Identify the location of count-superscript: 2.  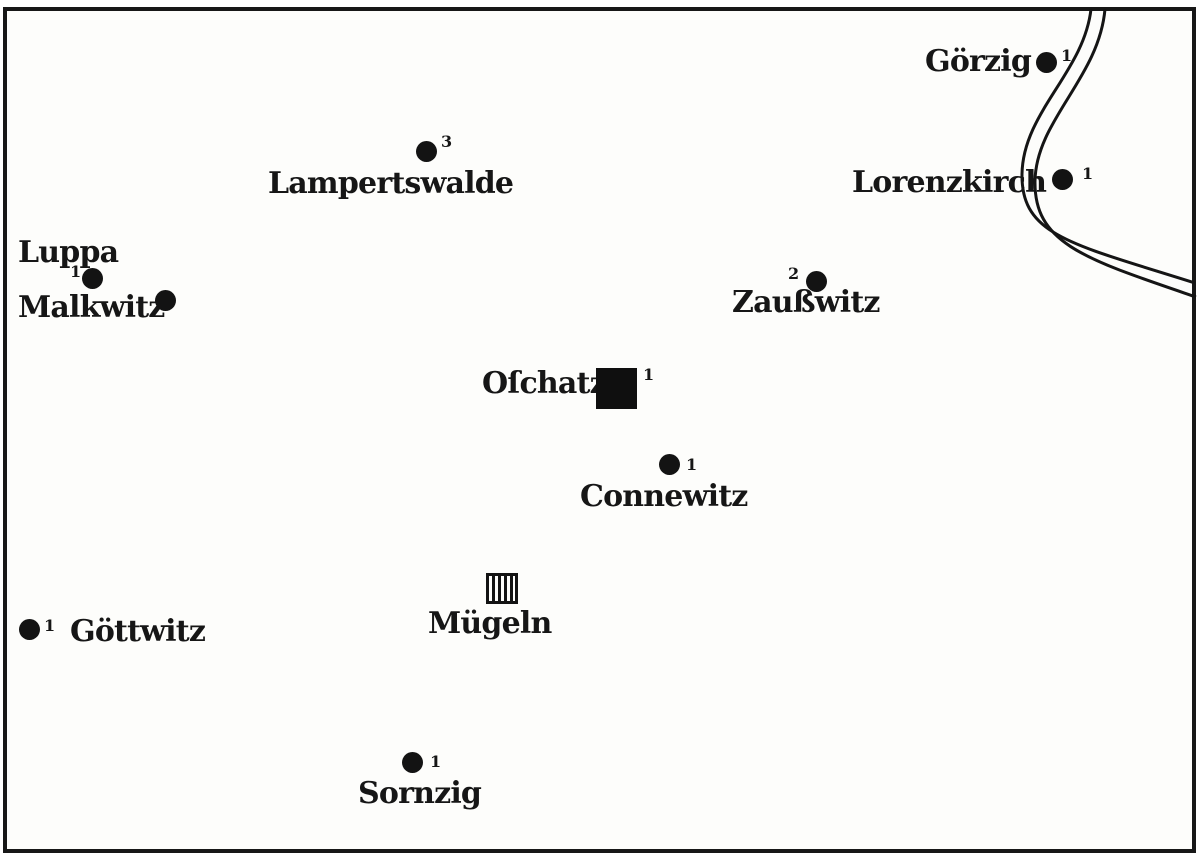
(794, 273).